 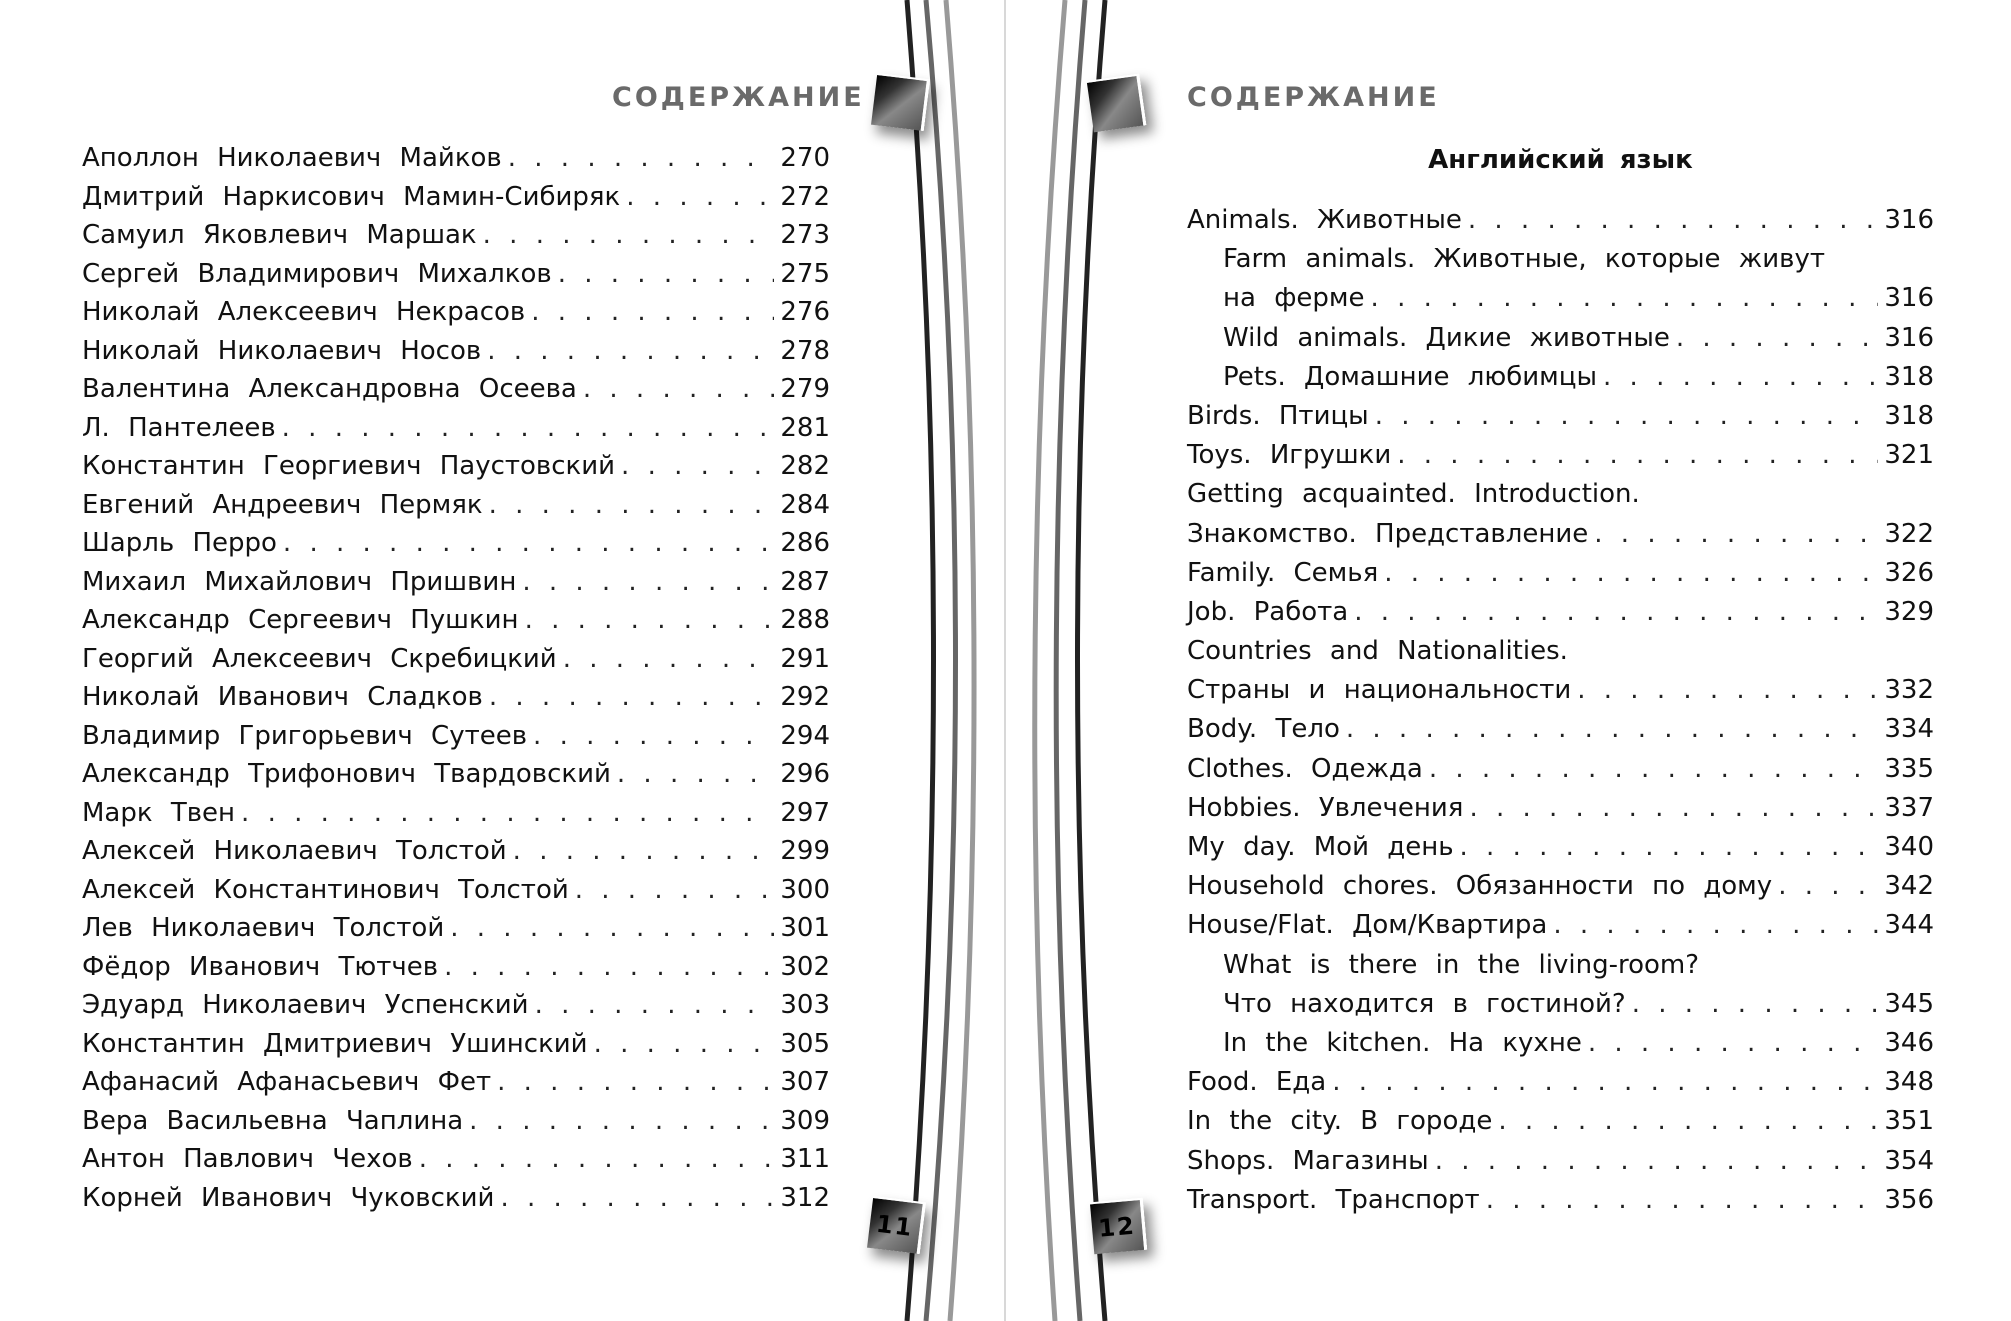 I want to click on toc-entry-title: Шарль Перро, so click(x=179, y=543).